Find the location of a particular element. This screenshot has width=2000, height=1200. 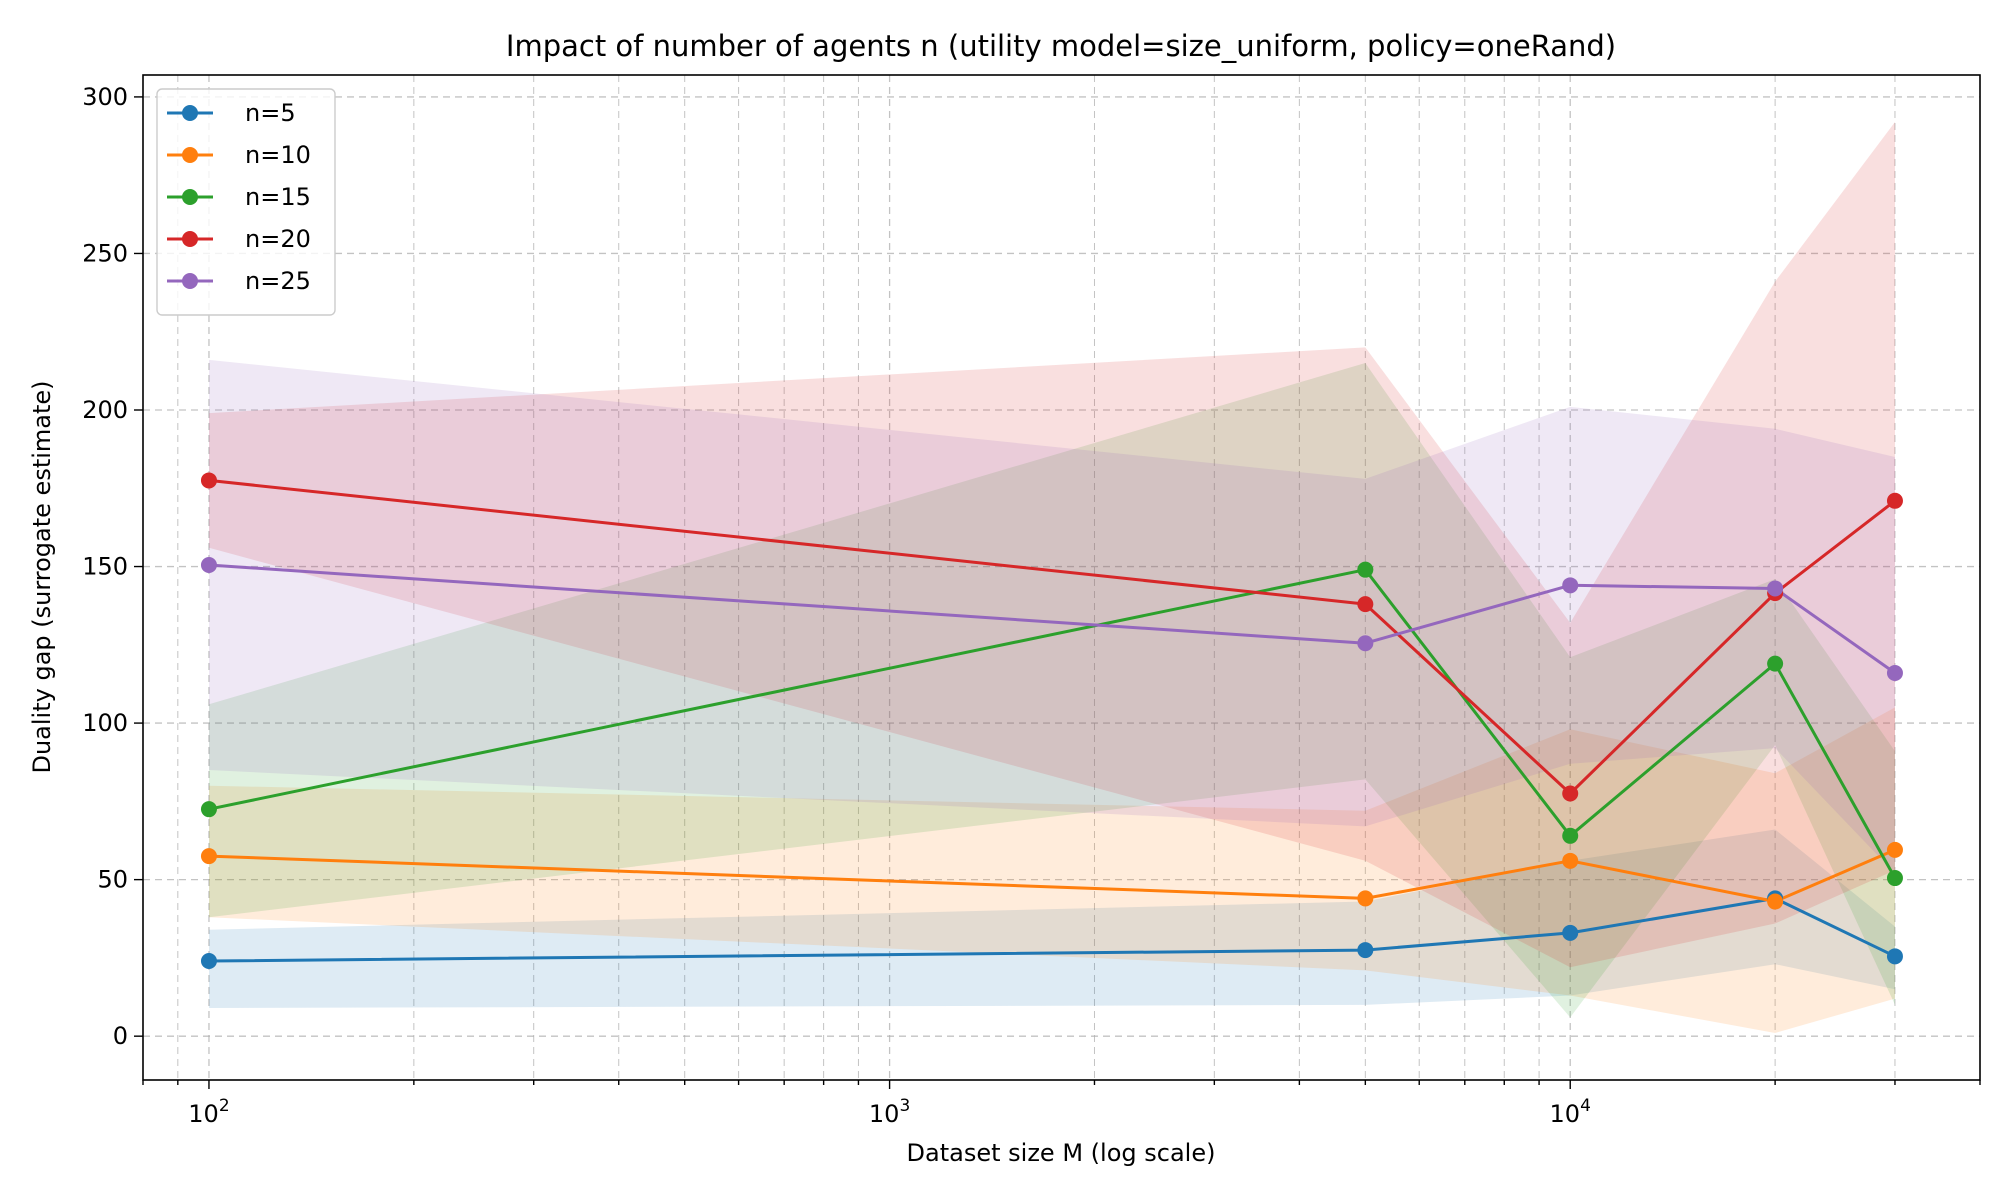

legend: n=5 n=10 n=15 n=20 n=25 is located at coordinates (246, 202).